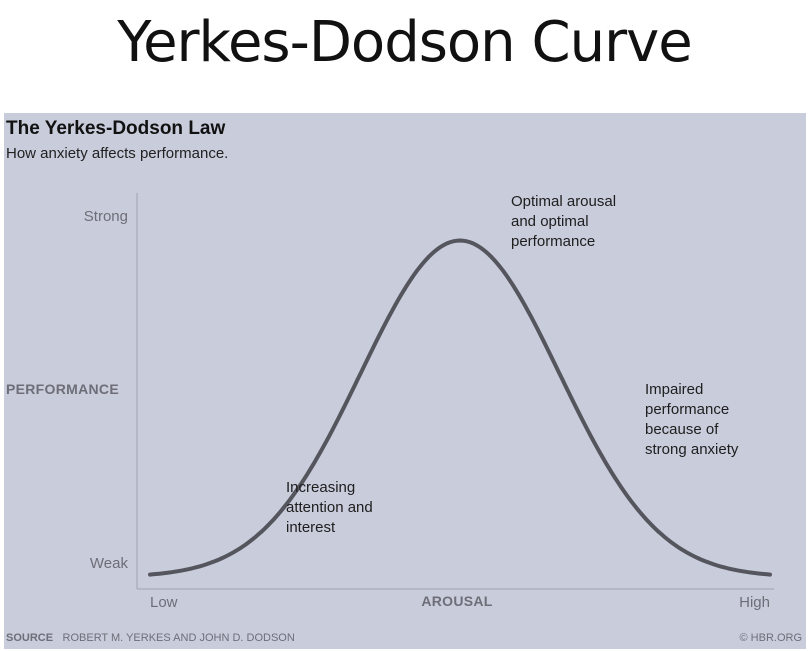  What do you see at coordinates (109, 563) in the screenshot?
I see `y-tick-weak: Weak` at bounding box center [109, 563].